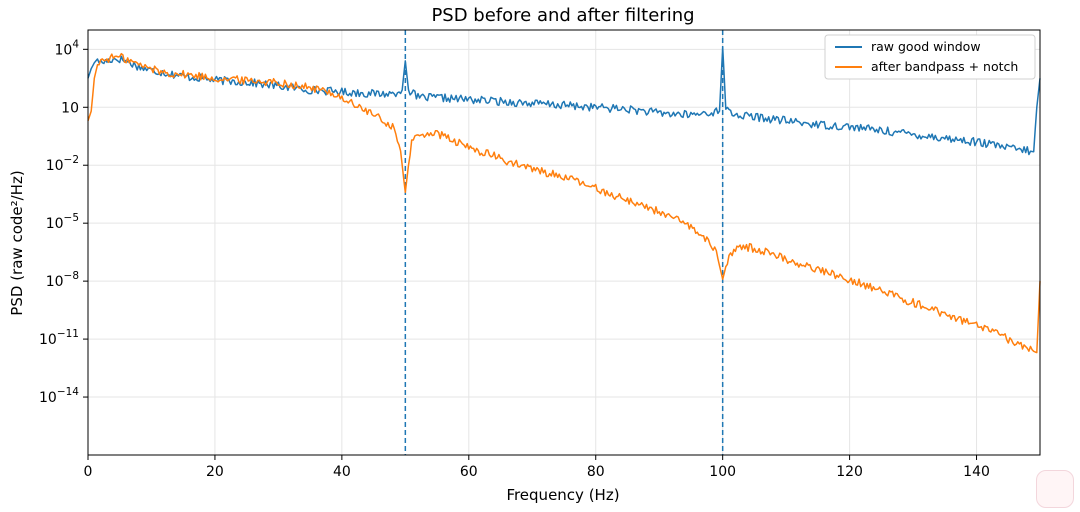 The height and width of the screenshot is (512, 1080). I want to click on y-ticks: 10⁴ 10 10⁻² 10⁻⁵ 10⁻⁸ 10⁻¹¹ 10⁻¹⁴, so click(63, 222).